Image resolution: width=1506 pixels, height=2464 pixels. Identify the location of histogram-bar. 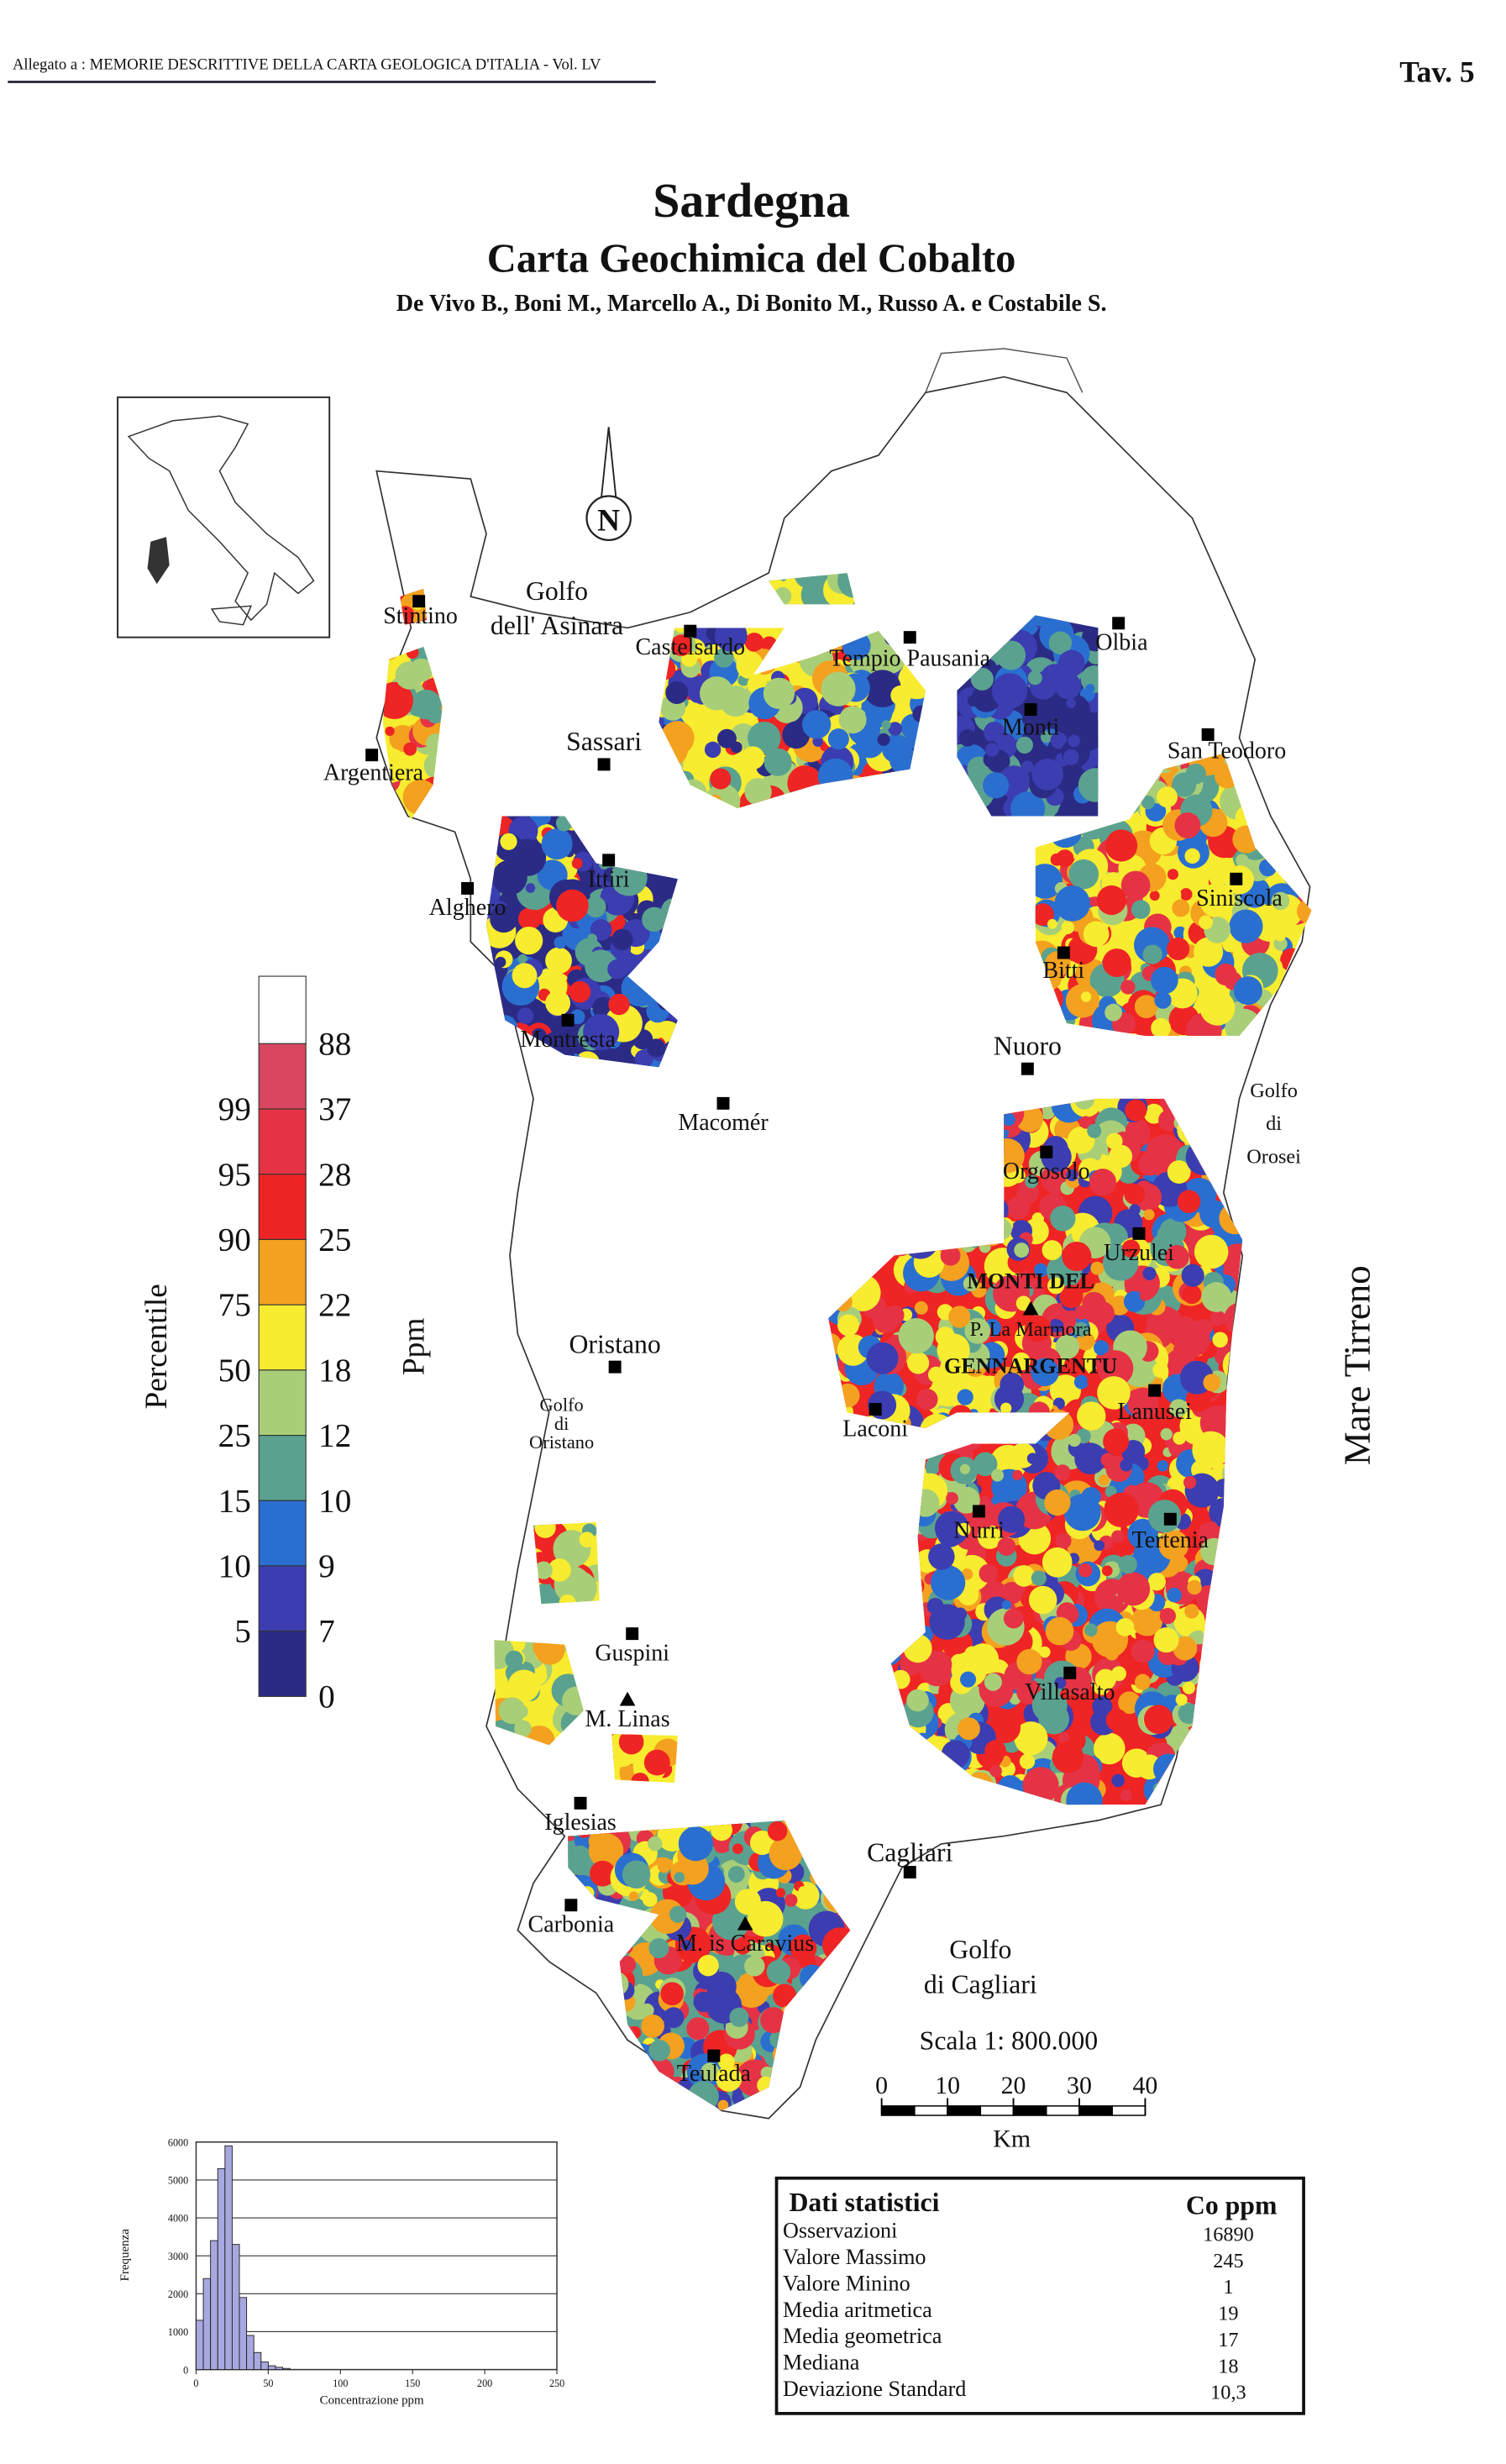
(214, 2305).